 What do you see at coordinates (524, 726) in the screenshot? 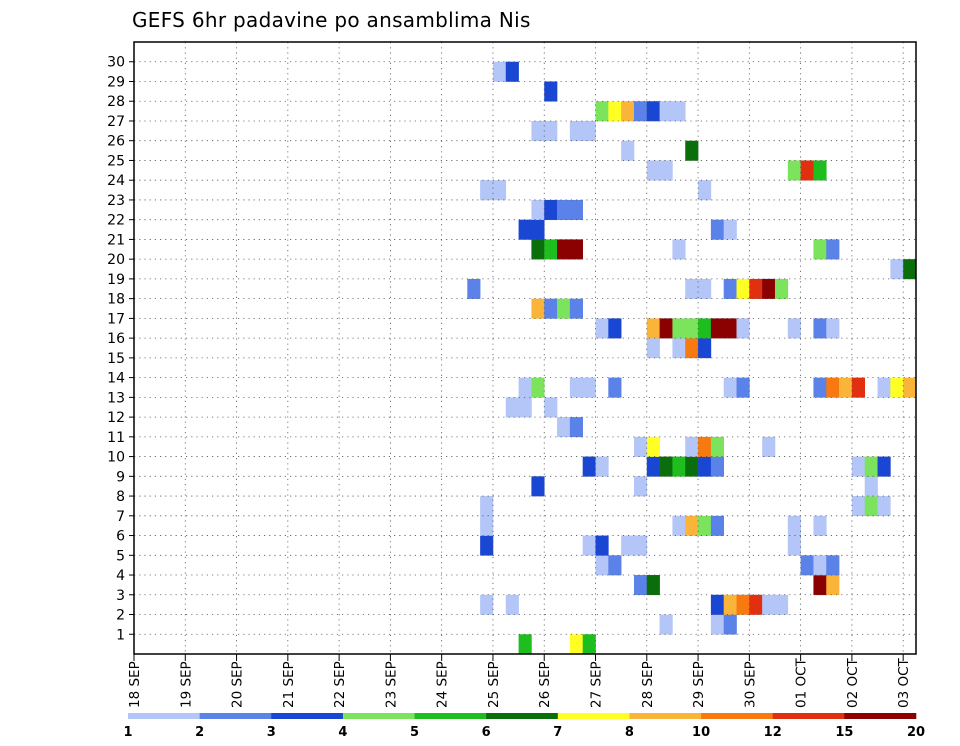
I see `colorbar: 1 2 3 4 5 6 7 8 10 12 15 20` at bounding box center [524, 726].